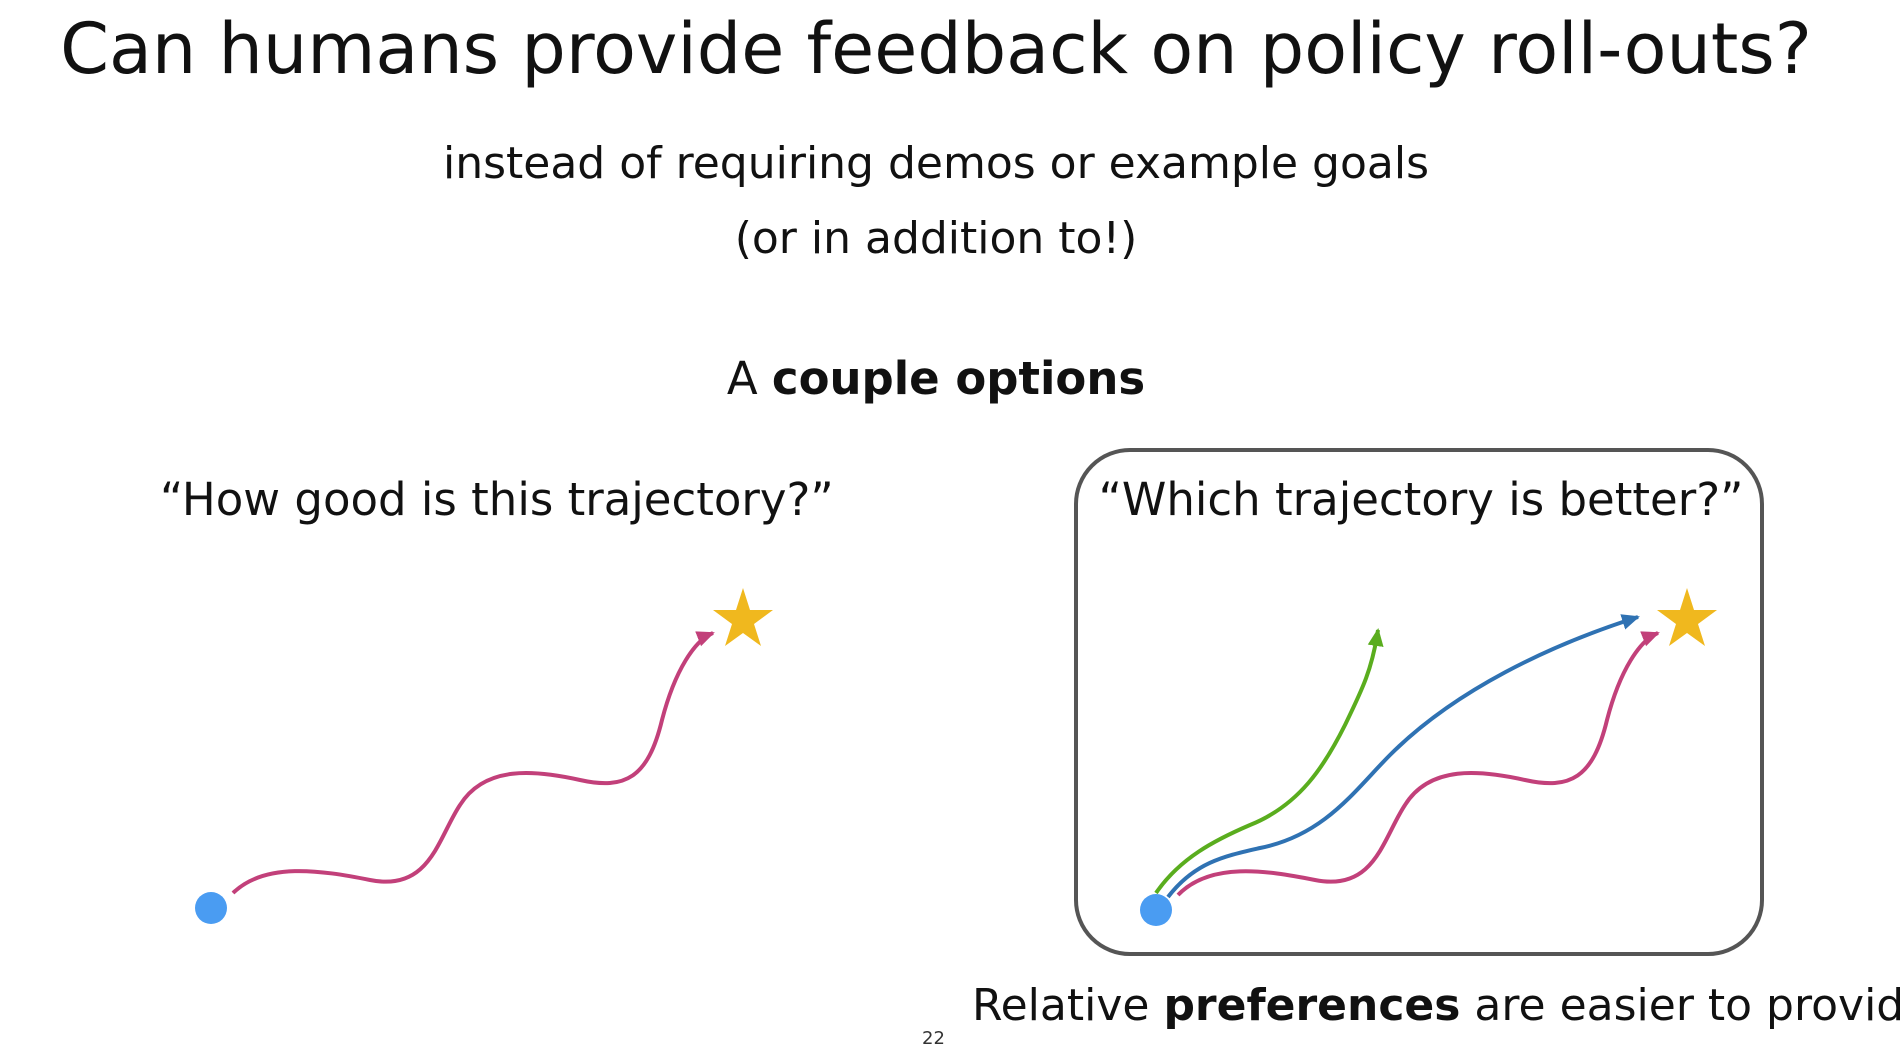 This screenshot has width=1900, height=1049. What do you see at coordinates (1068, 1005) in the screenshot?
I see `bottom-prefix: Relative` at bounding box center [1068, 1005].